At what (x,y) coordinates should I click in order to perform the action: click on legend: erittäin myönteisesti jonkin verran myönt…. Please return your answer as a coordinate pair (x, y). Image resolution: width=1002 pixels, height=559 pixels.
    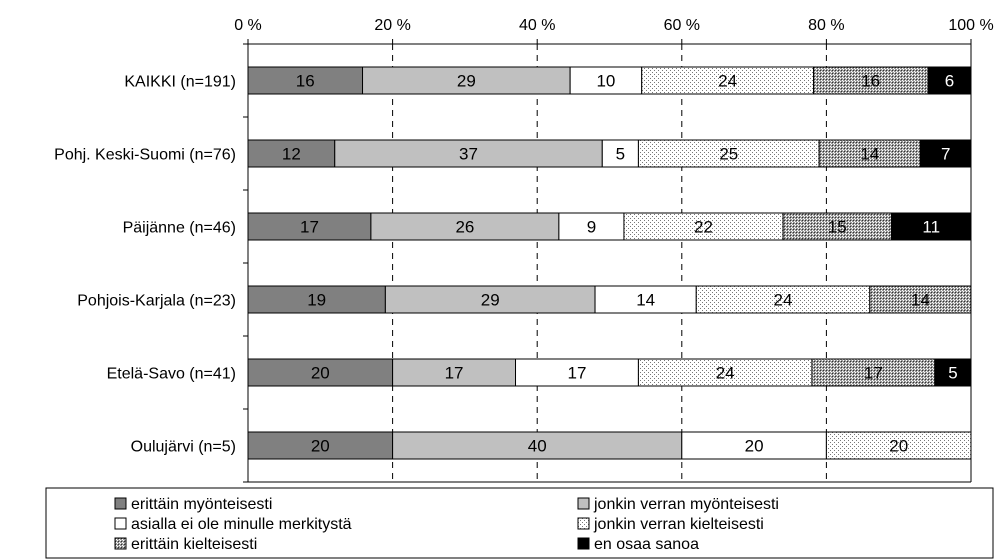
    Looking at the image, I should click on (519, 523).